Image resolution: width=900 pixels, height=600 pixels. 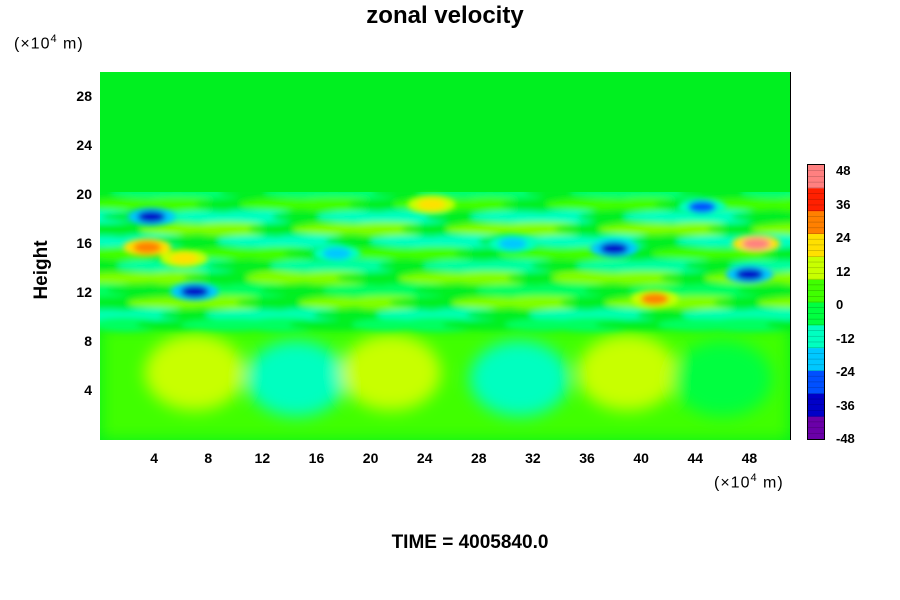 I want to click on x-tick-label: 12, so click(x=262, y=458).